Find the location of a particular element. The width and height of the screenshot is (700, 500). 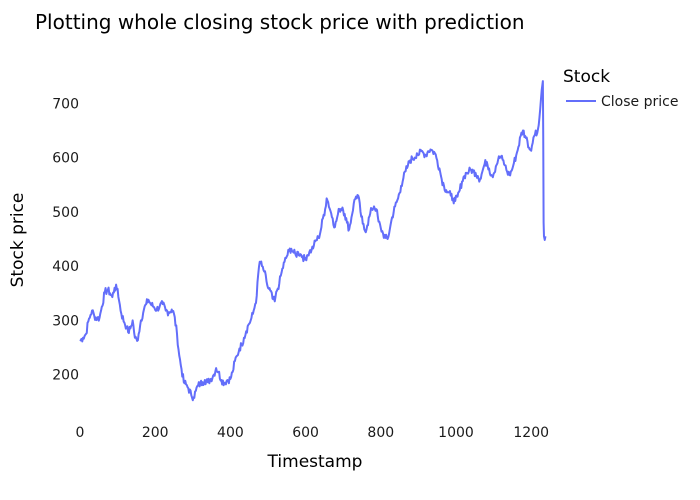

x-tick-label: 400 is located at coordinates (230, 433).